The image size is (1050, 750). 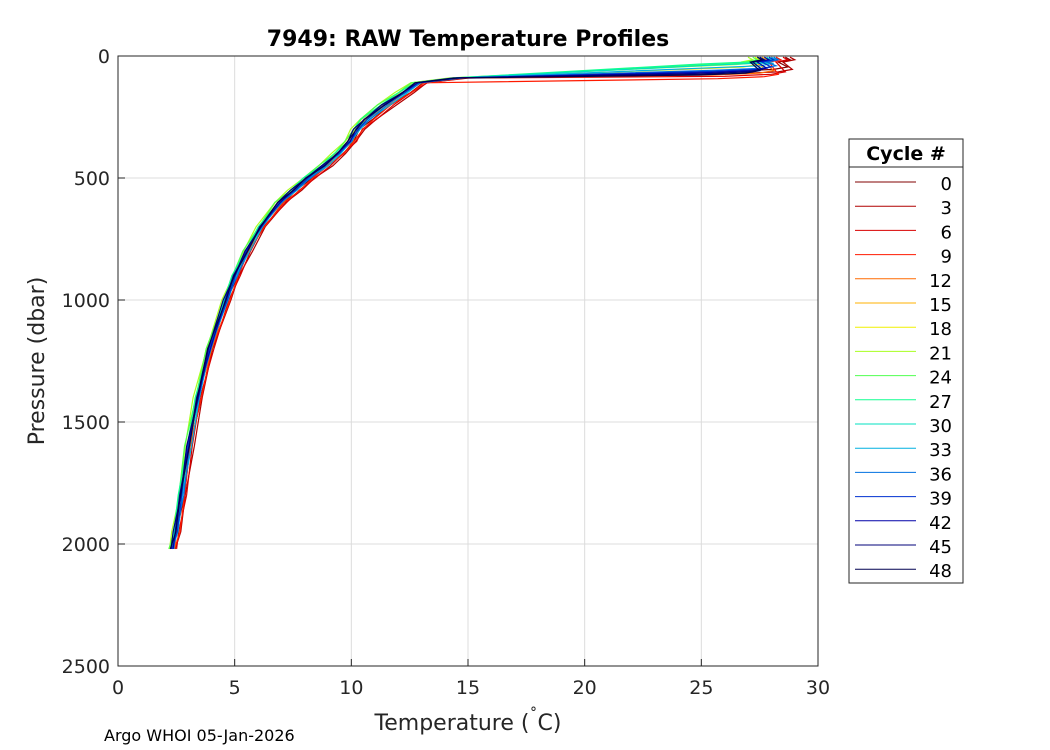 What do you see at coordinates (946, 184) in the screenshot?
I see `legend-label-cycle-0: 0` at bounding box center [946, 184].